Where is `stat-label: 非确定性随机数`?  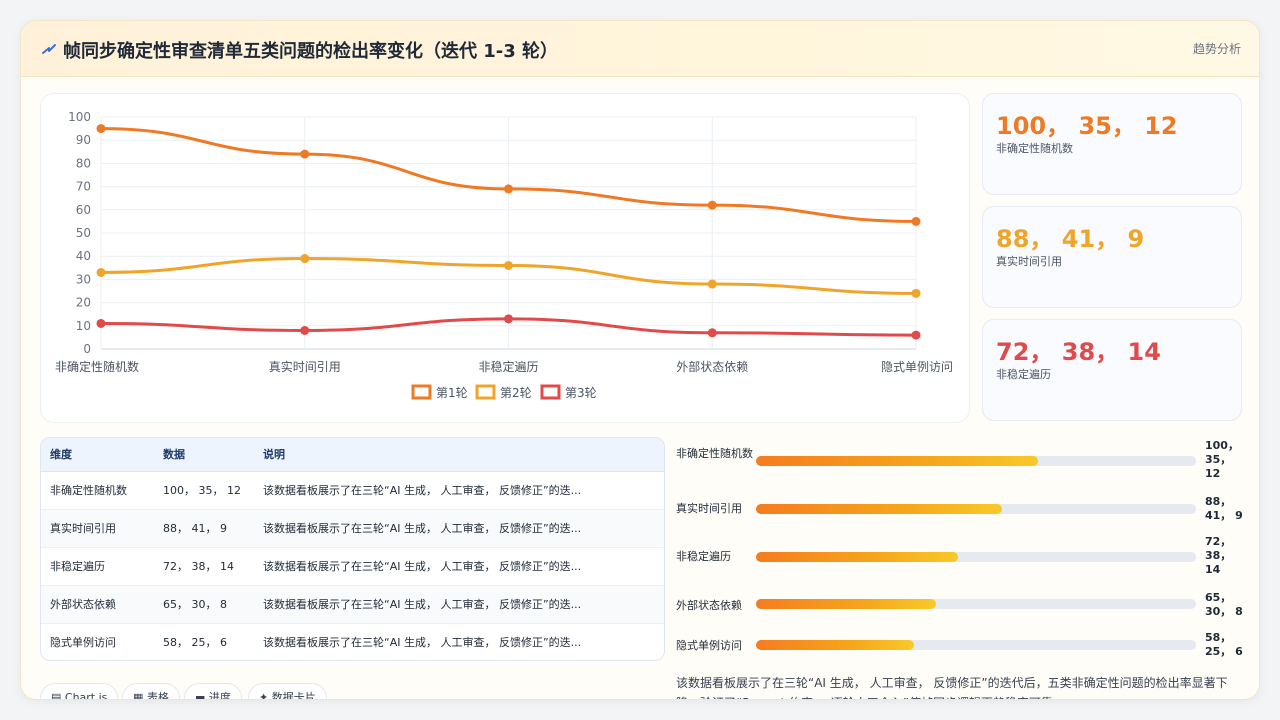
stat-label: 非确定性随机数 is located at coordinates (1034, 148).